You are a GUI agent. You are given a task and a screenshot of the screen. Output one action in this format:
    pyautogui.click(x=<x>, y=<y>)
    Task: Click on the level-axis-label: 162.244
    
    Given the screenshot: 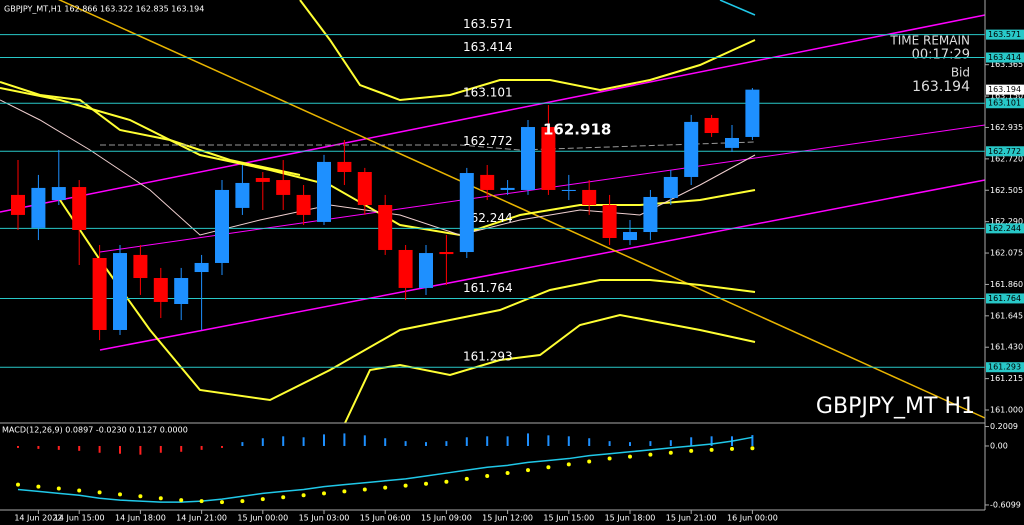 What is the action you would take?
    pyautogui.click(x=1004, y=228)
    